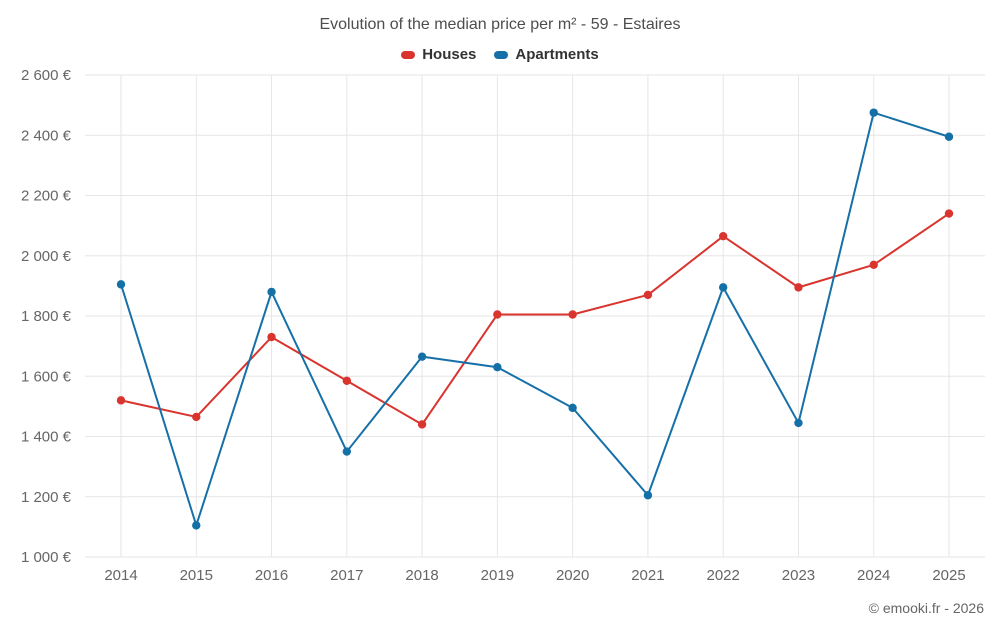 The image size is (1000, 625). Describe the element at coordinates (46, 75) in the screenshot. I see `y-axis-tick-label: 2 600 €` at that location.